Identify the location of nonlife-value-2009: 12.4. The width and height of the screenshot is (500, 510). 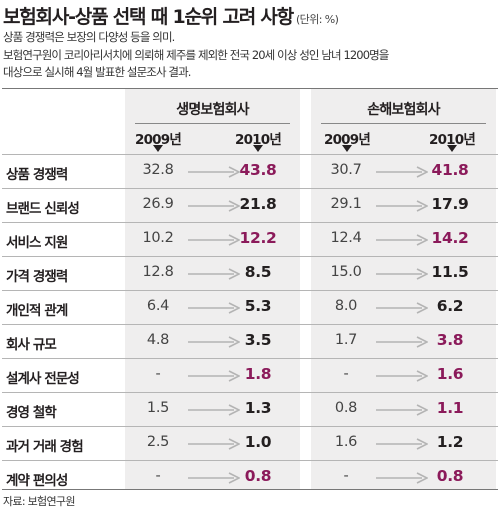
(346, 238).